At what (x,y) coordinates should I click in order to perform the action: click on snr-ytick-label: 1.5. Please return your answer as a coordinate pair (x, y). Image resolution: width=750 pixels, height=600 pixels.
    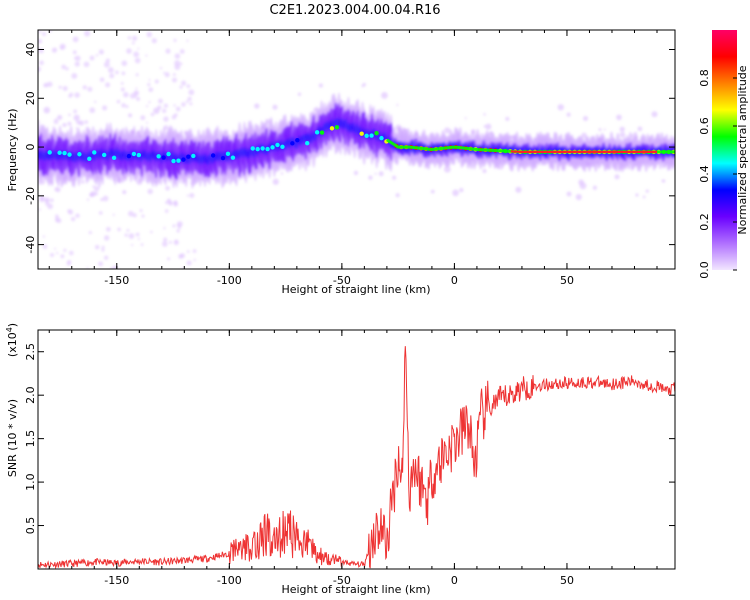
    Looking at the image, I should click on (30, 439).